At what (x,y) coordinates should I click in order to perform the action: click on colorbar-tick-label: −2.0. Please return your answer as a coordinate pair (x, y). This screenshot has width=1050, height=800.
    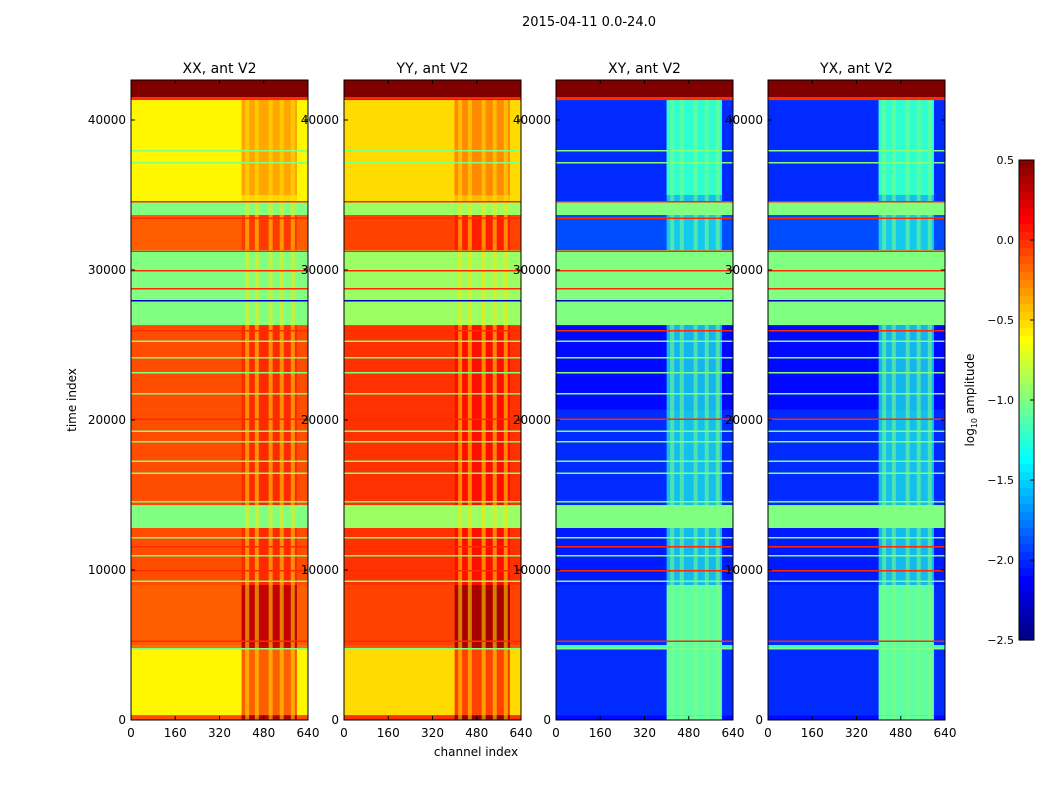
    Looking at the image, I should click on (1000, 560).